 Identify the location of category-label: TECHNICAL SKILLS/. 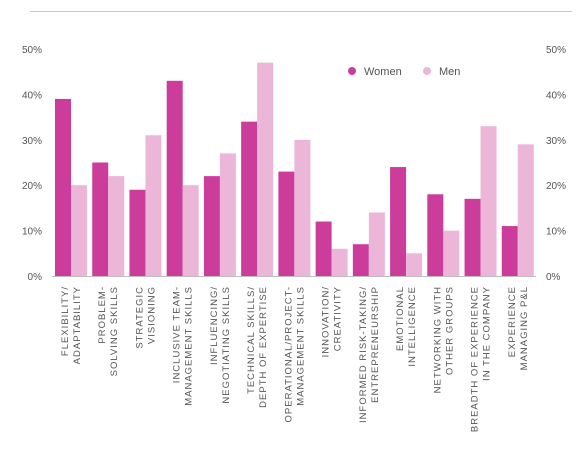
(251, 340).